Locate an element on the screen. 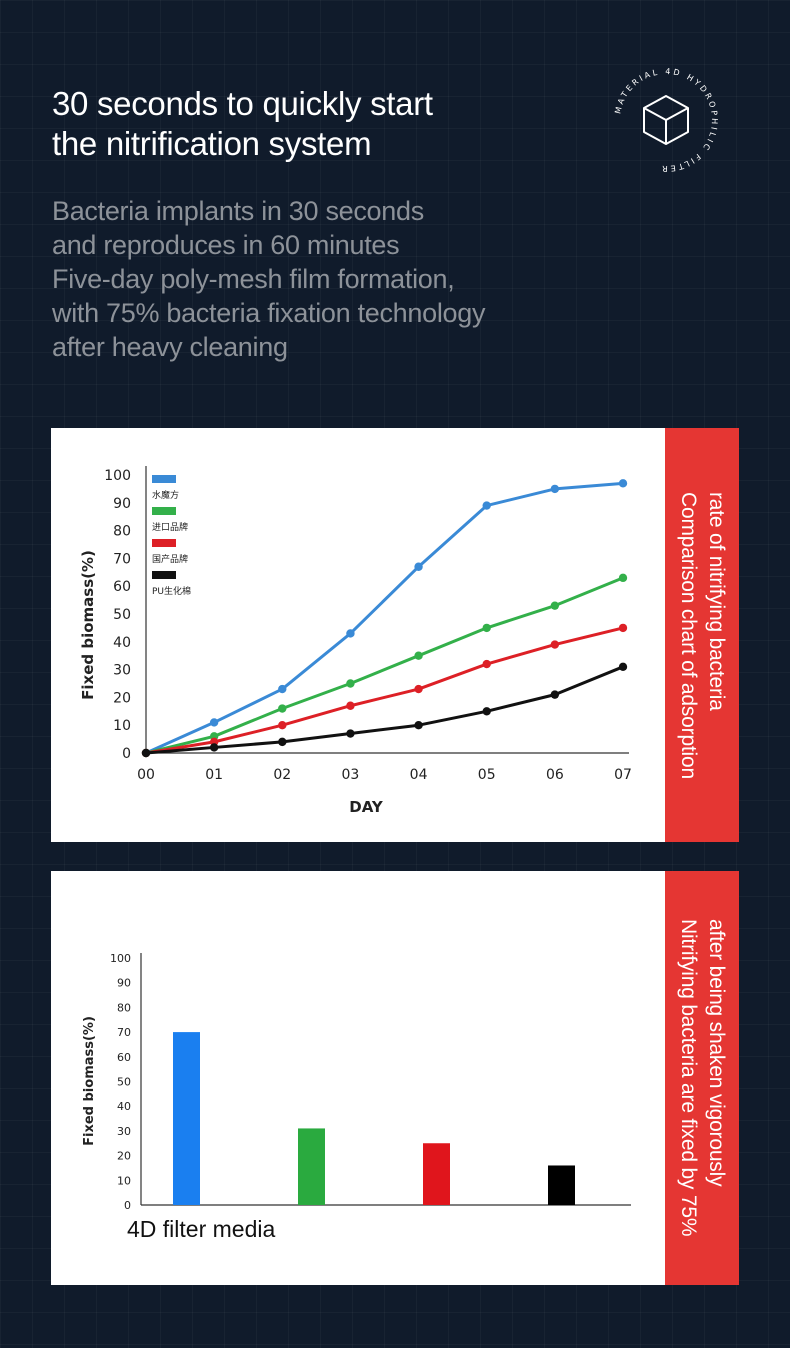  x-tick-label: 02 is located at coordinates (282, 775).